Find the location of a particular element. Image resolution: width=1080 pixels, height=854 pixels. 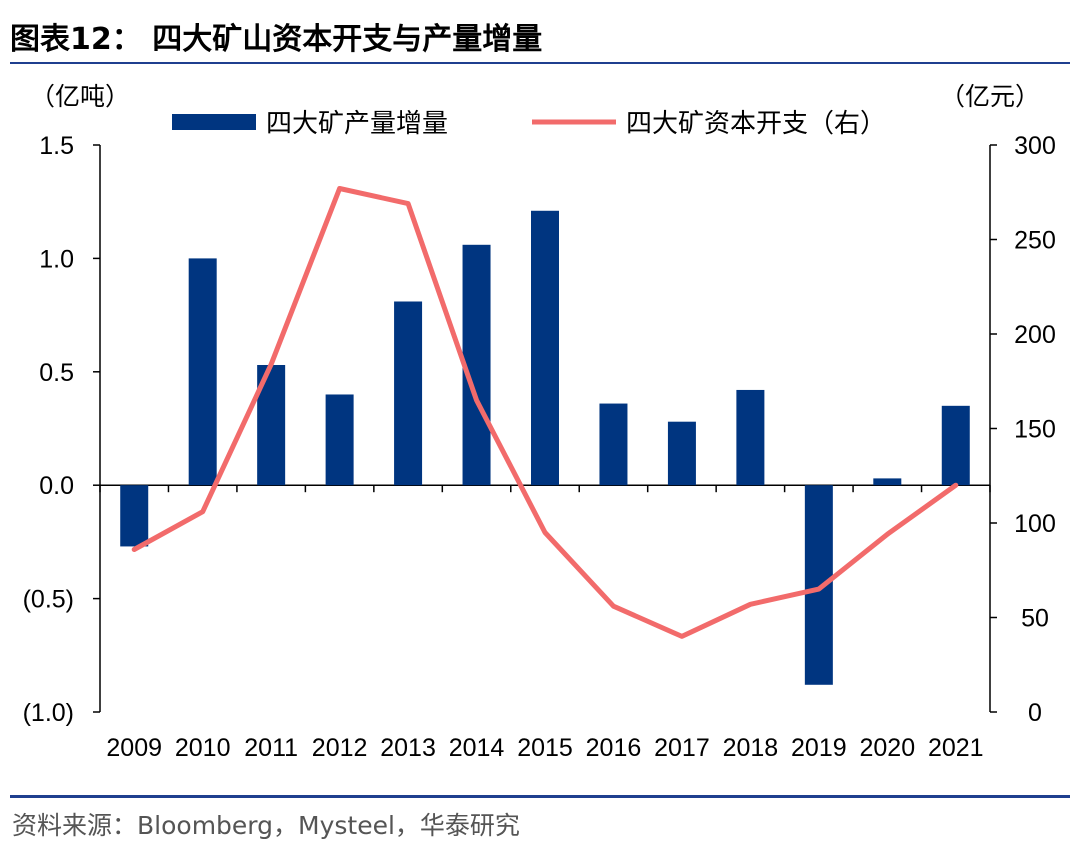

y-left-tick-label: 0.0 is located at coordinates (56, 486).